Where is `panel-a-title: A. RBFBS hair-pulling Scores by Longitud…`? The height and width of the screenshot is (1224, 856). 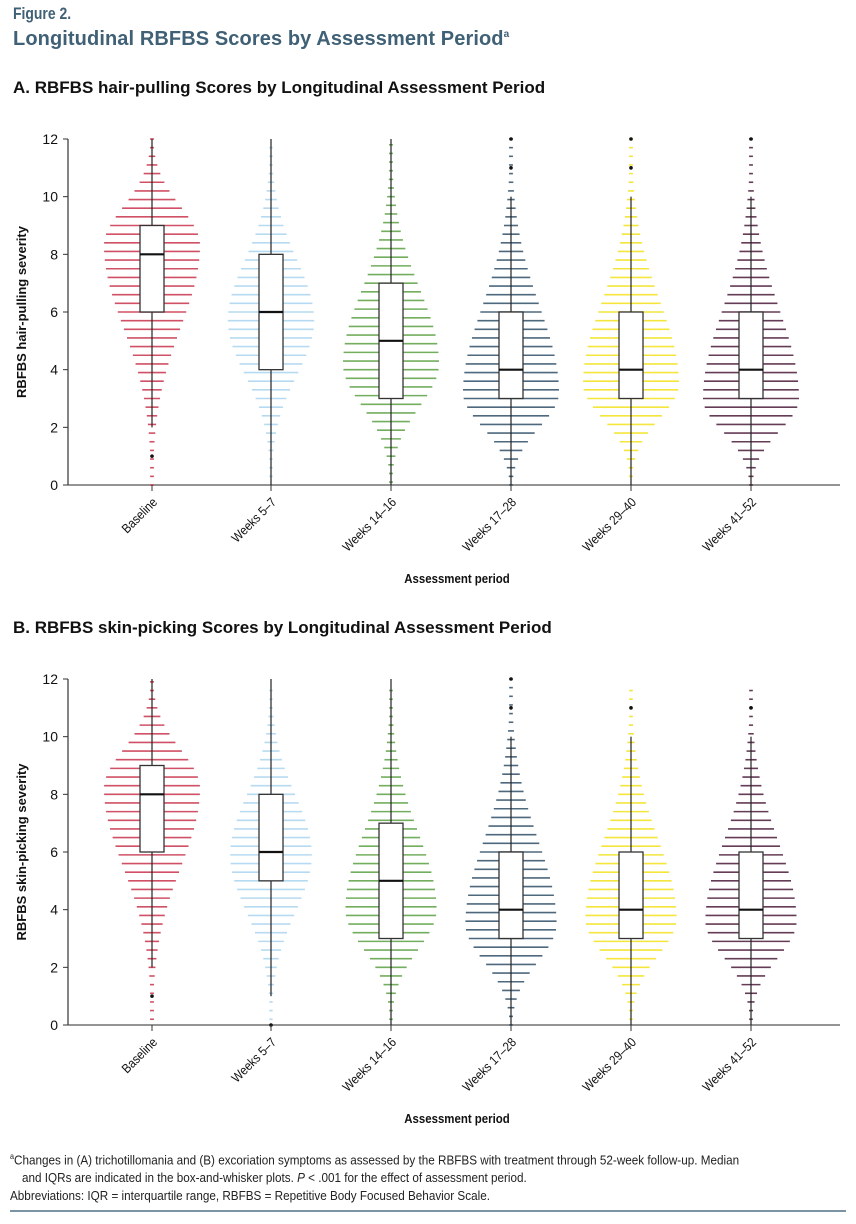 panel-a-title: A. RBFBS hair-pulling Scores by Longitud… is located at coordinates (279, 87).